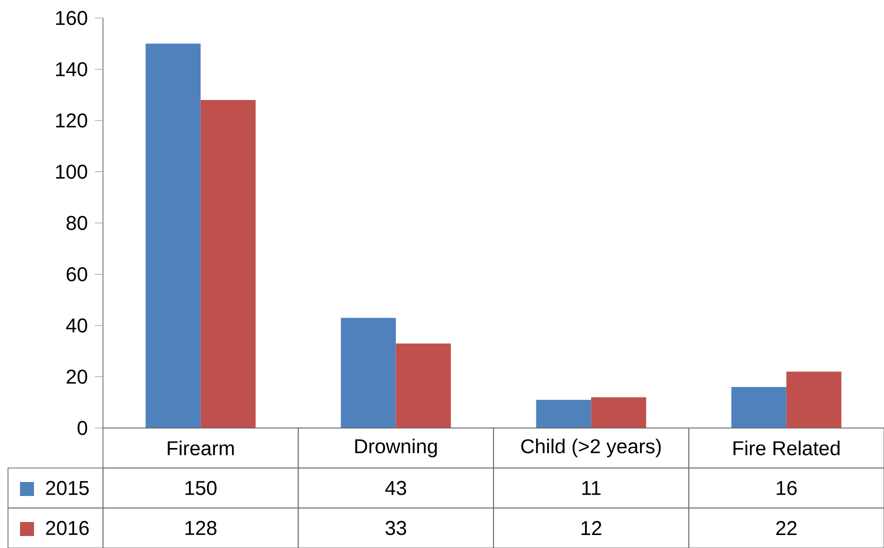 This screenshot has height=548, width=884. What do you see at coordinates (396, 528) in the screenshot?
I see `data-label: 33` at bounding box center [396, 528].